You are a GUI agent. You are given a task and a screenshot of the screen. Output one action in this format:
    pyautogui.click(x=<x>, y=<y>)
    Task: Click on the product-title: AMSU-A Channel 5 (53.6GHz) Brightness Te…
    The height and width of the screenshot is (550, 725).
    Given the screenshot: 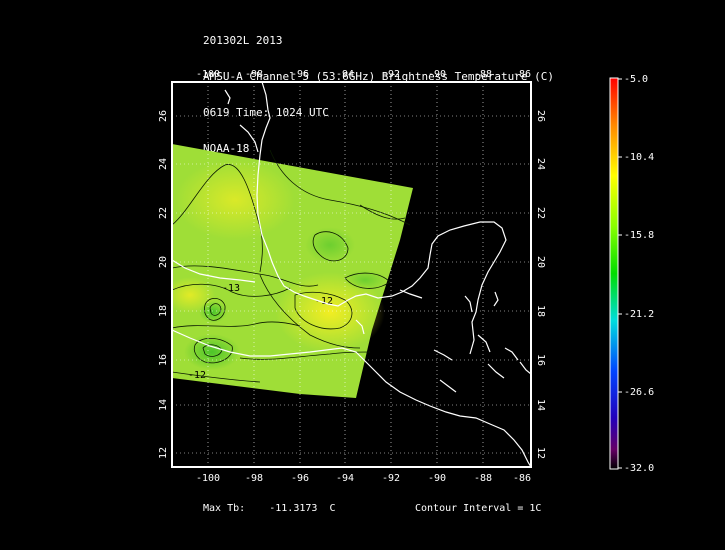 What is the action you would take?
    pyautogui.click(x=378, y=76)
    